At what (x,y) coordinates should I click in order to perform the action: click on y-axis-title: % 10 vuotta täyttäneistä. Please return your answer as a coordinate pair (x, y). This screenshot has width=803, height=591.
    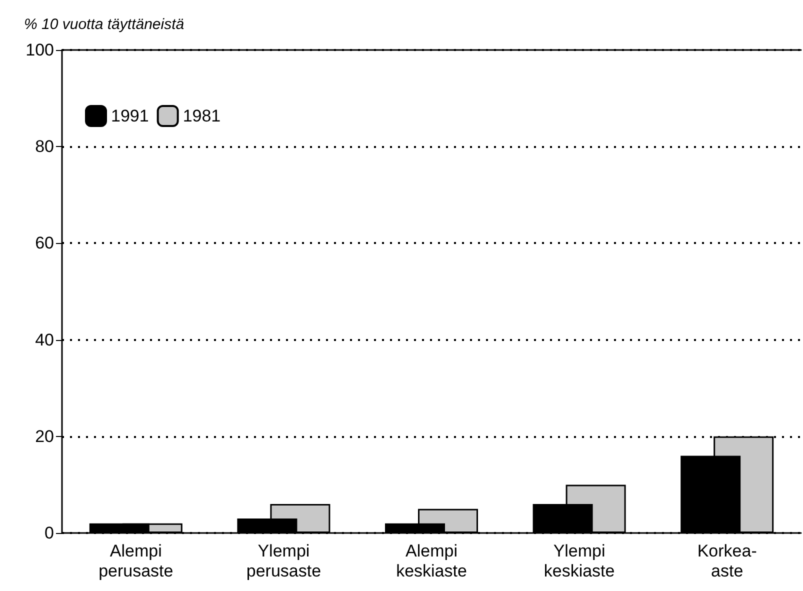
    Looking at the image, I should click on (104, 24).